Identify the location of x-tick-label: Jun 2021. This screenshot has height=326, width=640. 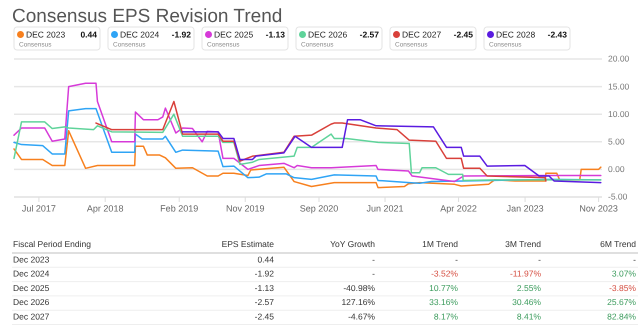
(385, 208).